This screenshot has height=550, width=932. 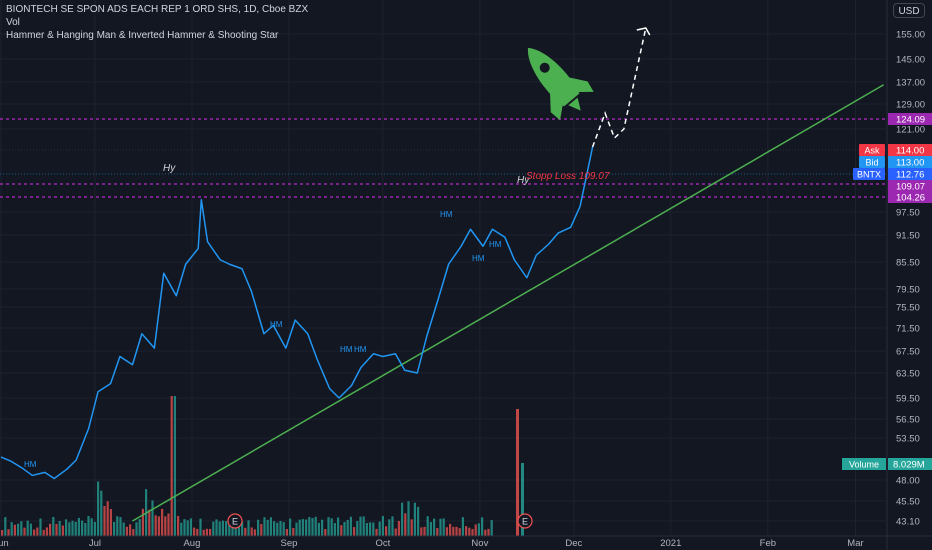 What do you see at coordinates (869, 175) in the screenshot?
I see `price-tag-label: BNTX` at bounding box center [869, 175].